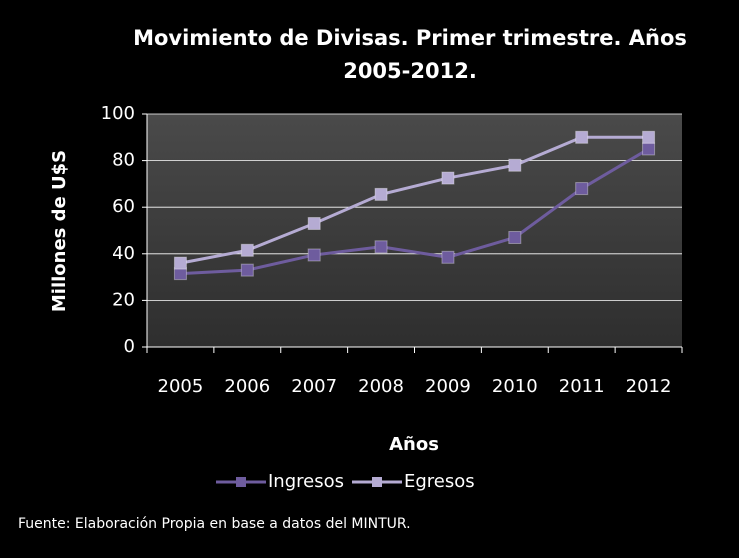 Image resolution: width=739 pixels, height=558 pixels. Describe the element at coordinates (649, 386) in the screenshot. I see `x-tick-label: 2012` at that location.